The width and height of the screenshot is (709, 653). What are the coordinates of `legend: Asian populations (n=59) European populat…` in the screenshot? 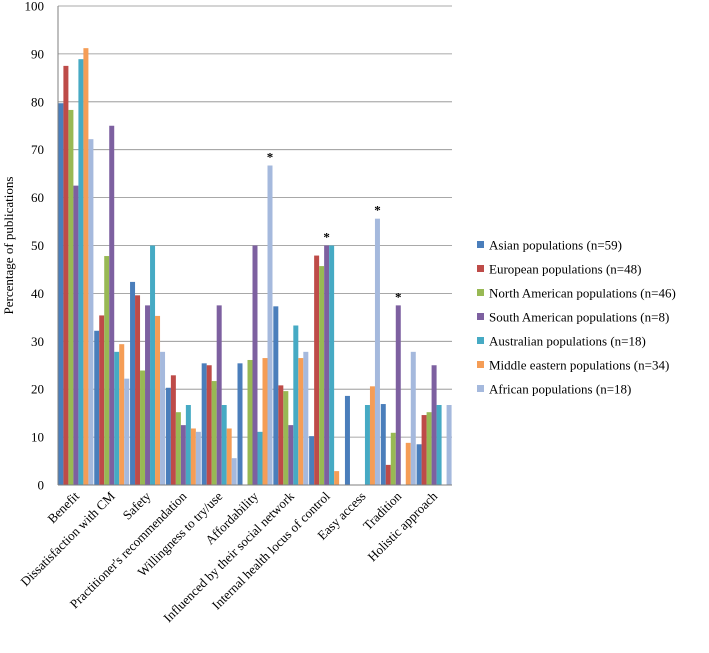 It's located at (576, 317).